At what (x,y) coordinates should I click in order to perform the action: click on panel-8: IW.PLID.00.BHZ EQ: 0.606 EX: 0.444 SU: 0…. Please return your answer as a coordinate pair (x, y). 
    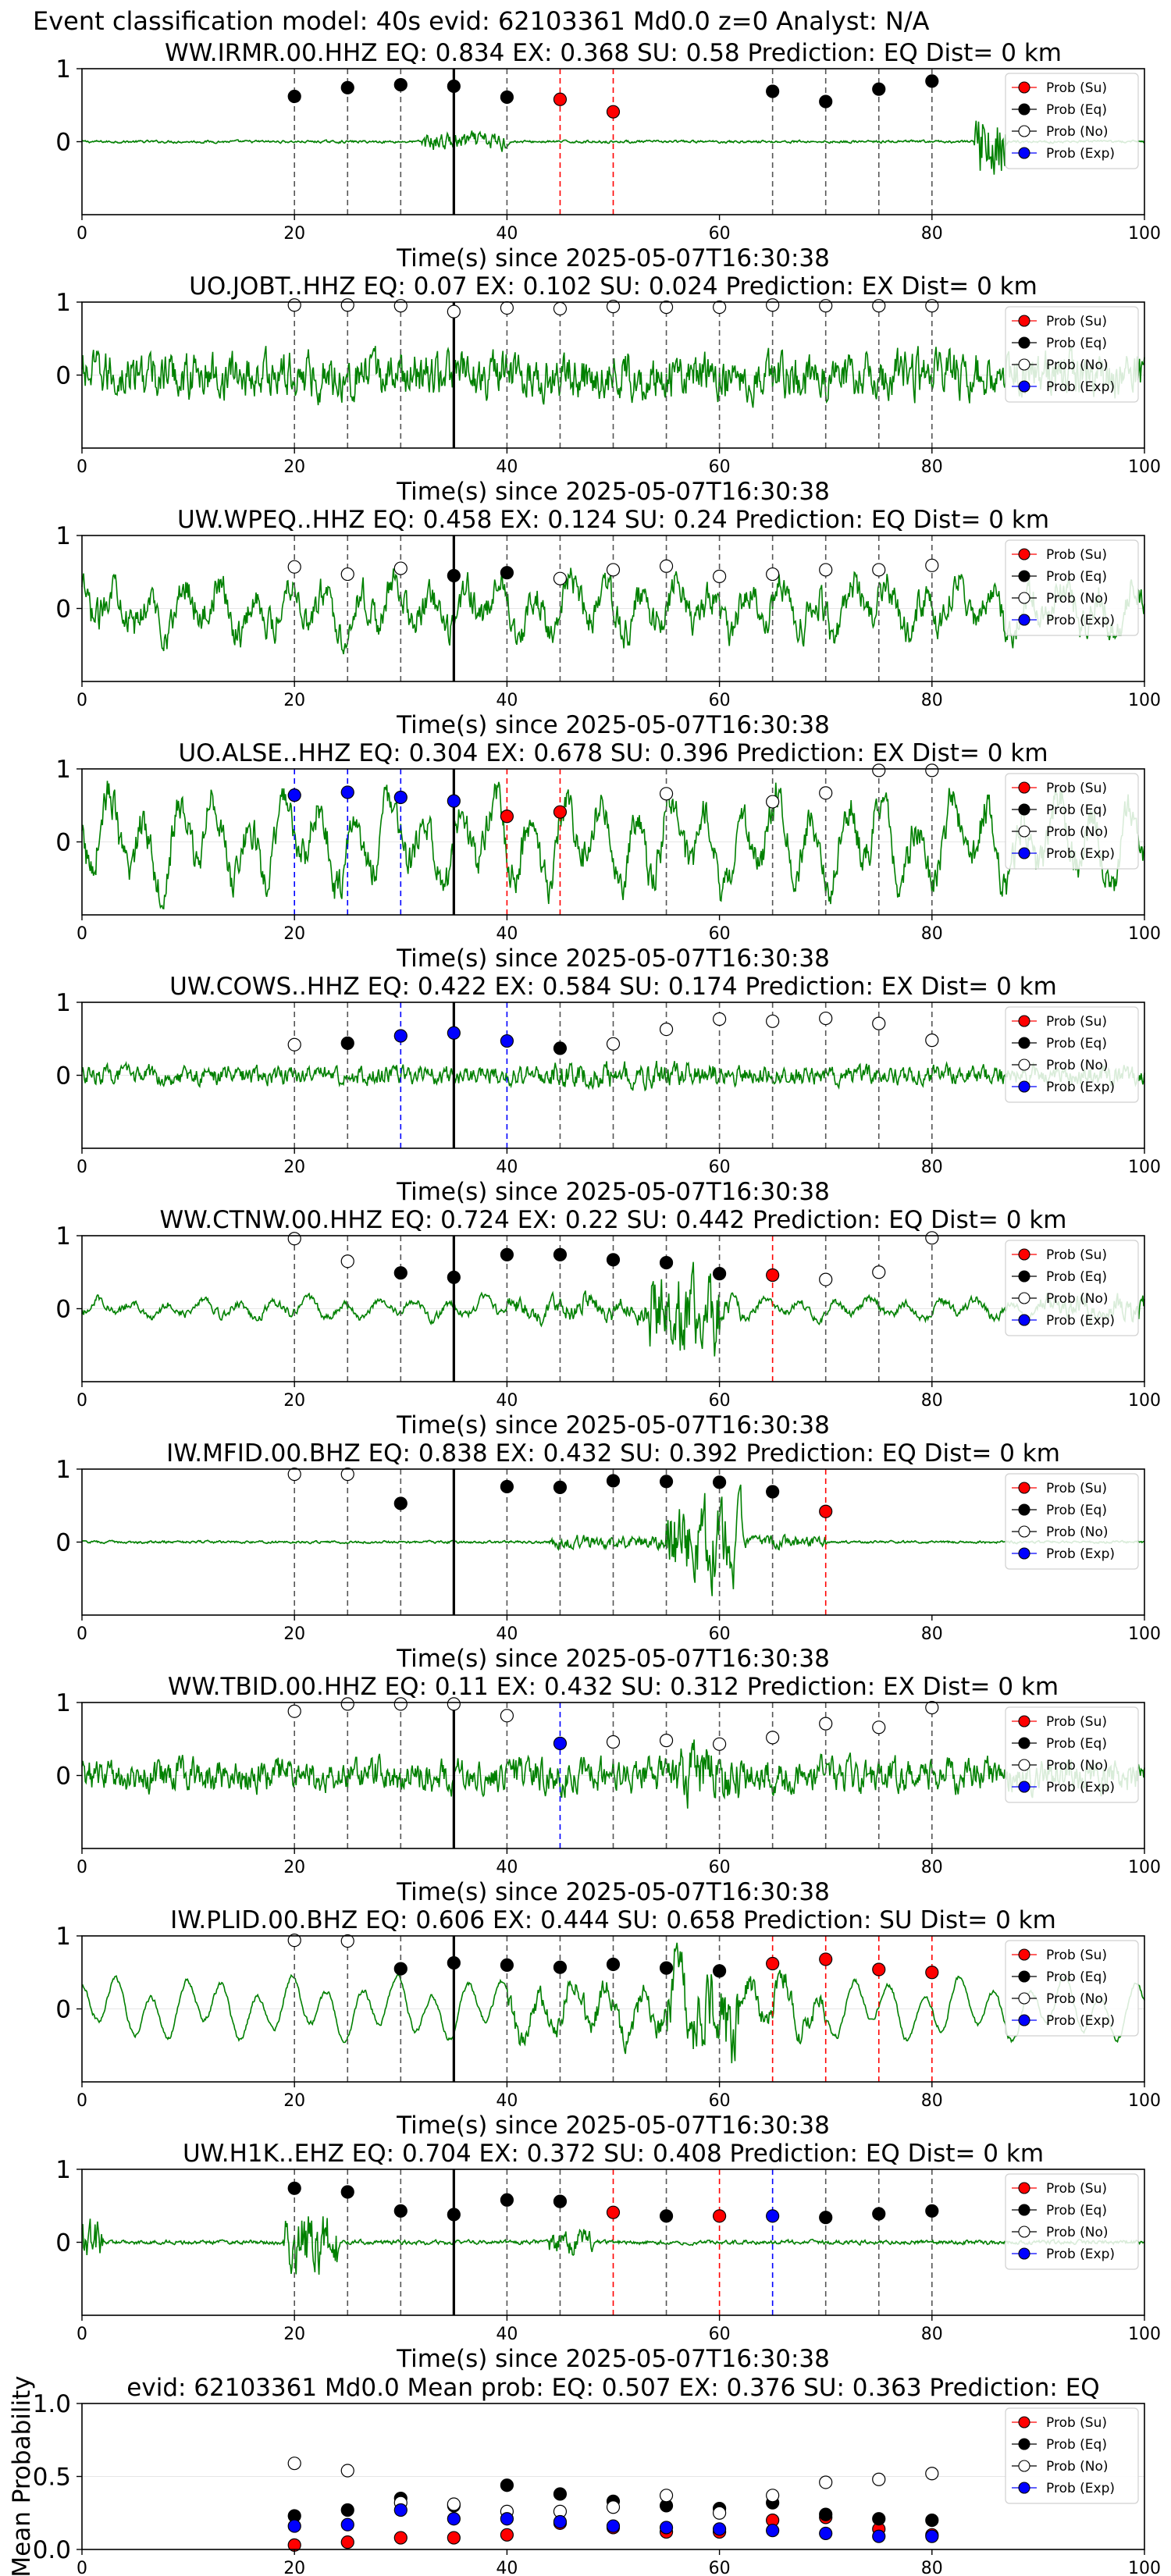
    Looking at the image, I should click on (608, 2023).